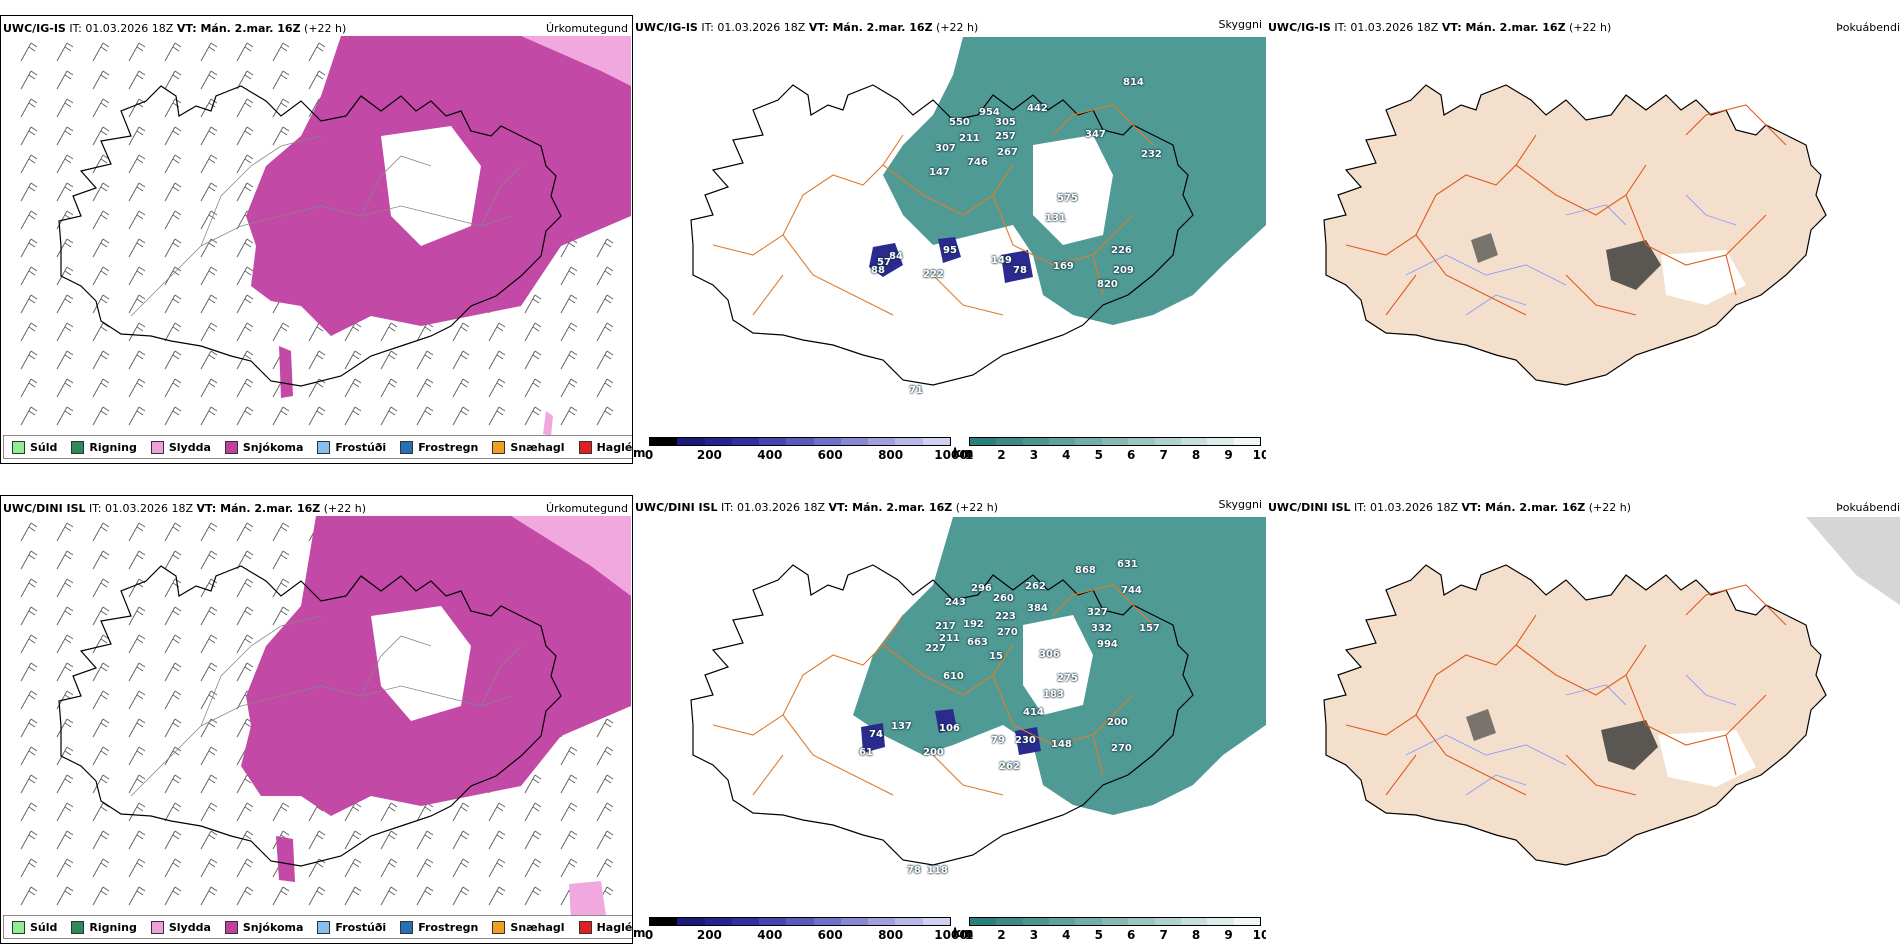  Describe the element at coordinates (770, 455) in the screenshot. I see `colorbar-tick: 400` at that location.